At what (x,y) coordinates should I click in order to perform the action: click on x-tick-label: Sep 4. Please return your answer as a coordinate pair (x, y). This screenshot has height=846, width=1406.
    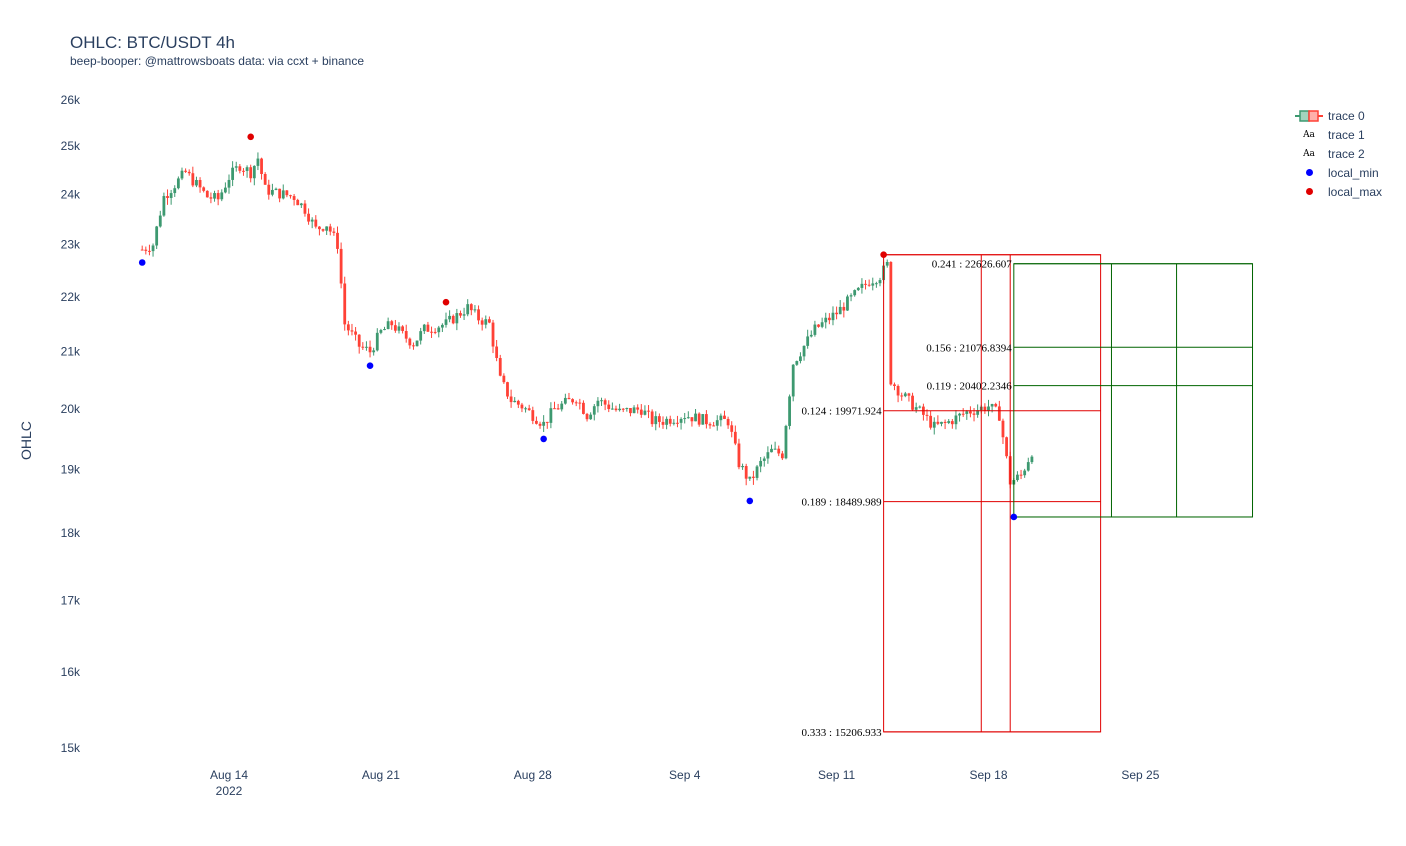
    Looking at the image, I should click on (685, 775).